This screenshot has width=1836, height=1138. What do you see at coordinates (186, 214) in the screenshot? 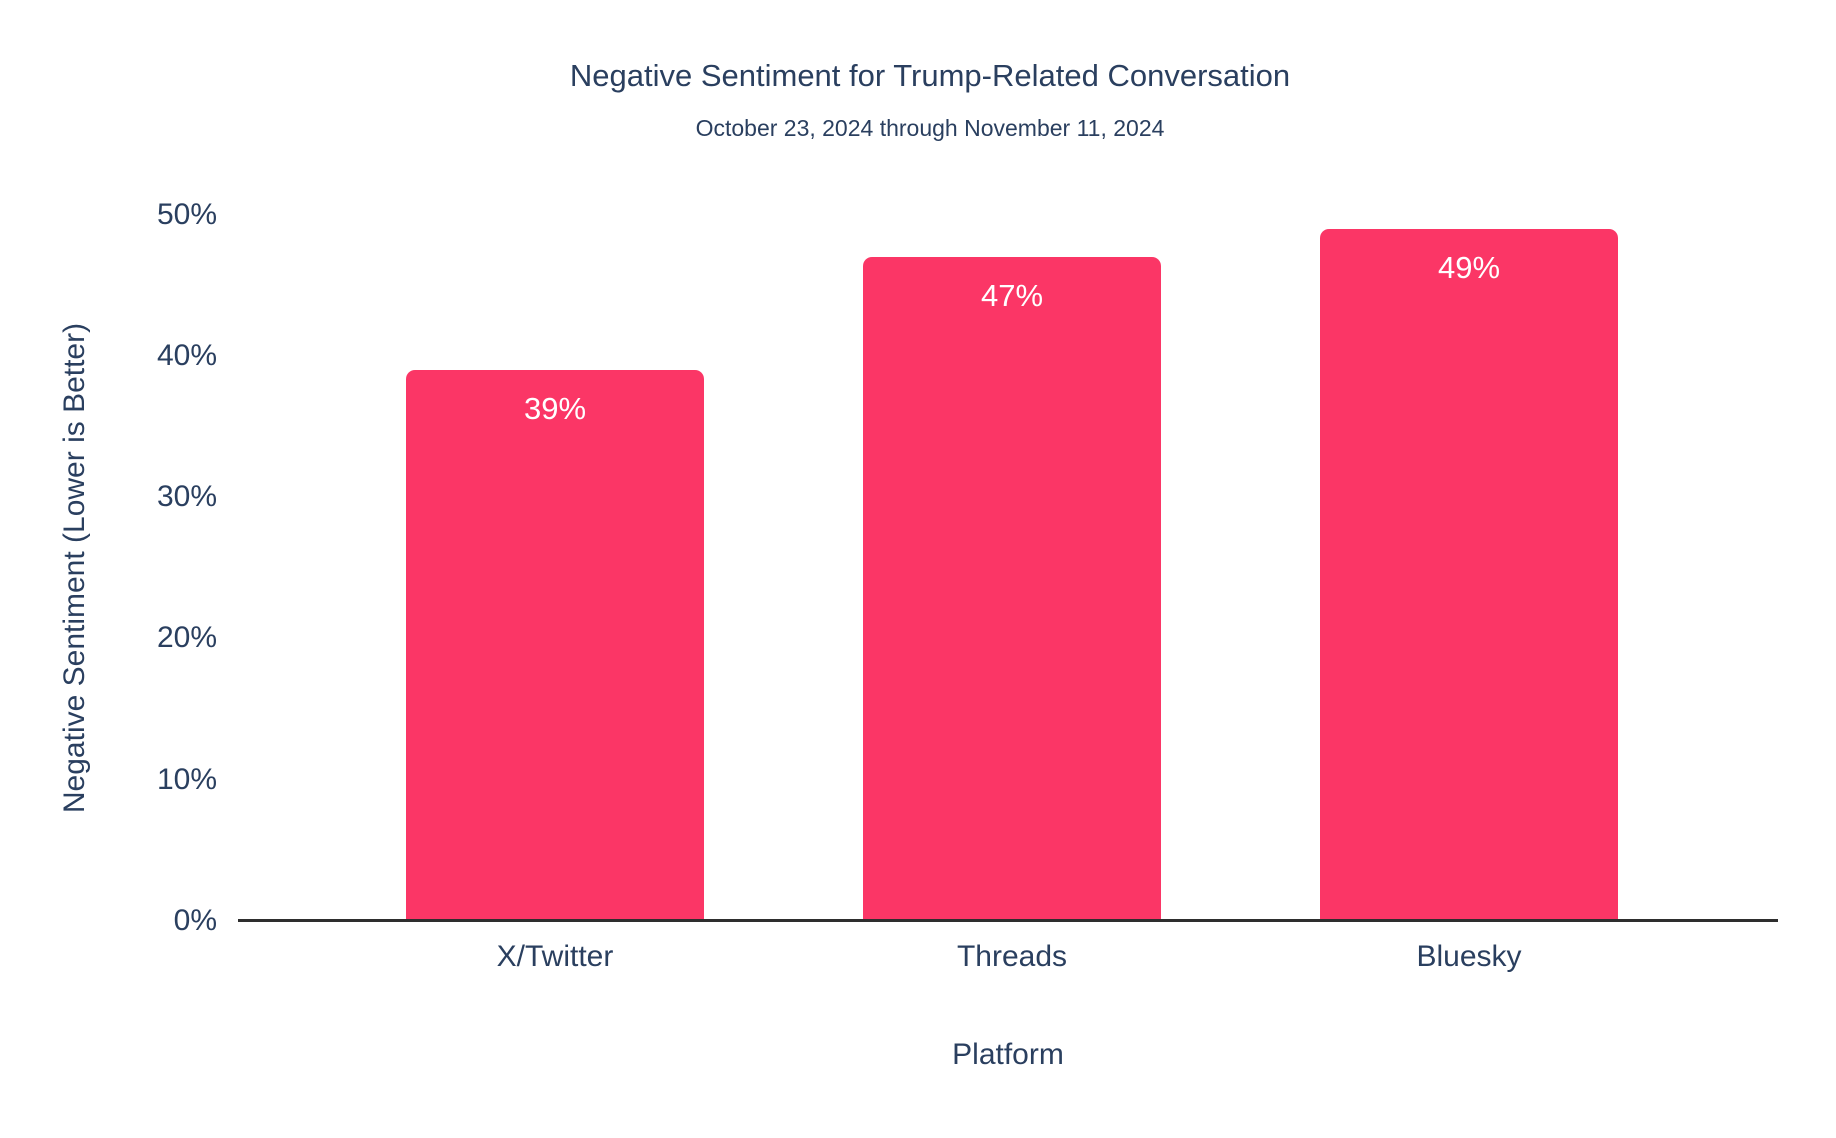
I see `y-tick-label-50: 50%` at bounding box center [186, 214].